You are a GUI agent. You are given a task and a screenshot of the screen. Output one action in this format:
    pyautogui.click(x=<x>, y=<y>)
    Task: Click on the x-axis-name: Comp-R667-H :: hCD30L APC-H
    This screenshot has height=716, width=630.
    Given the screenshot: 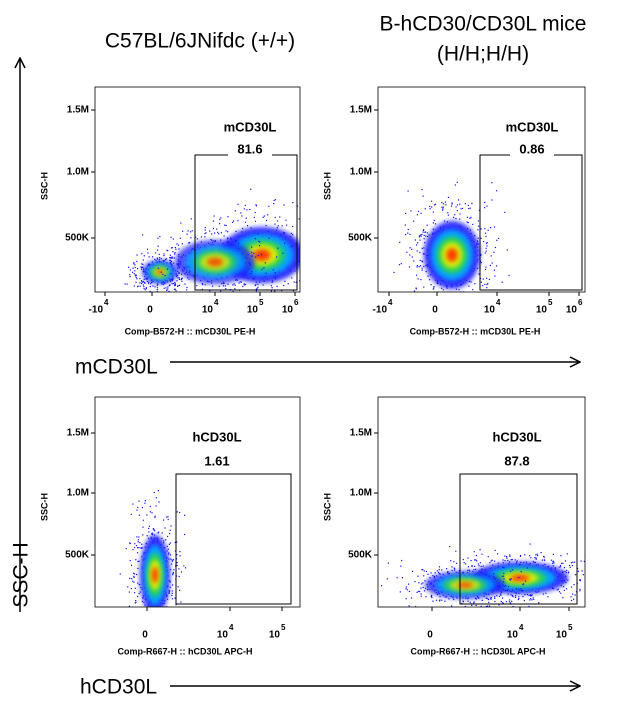 What is the action you would take?
    pyautogui.click(x=477, y=651)
    